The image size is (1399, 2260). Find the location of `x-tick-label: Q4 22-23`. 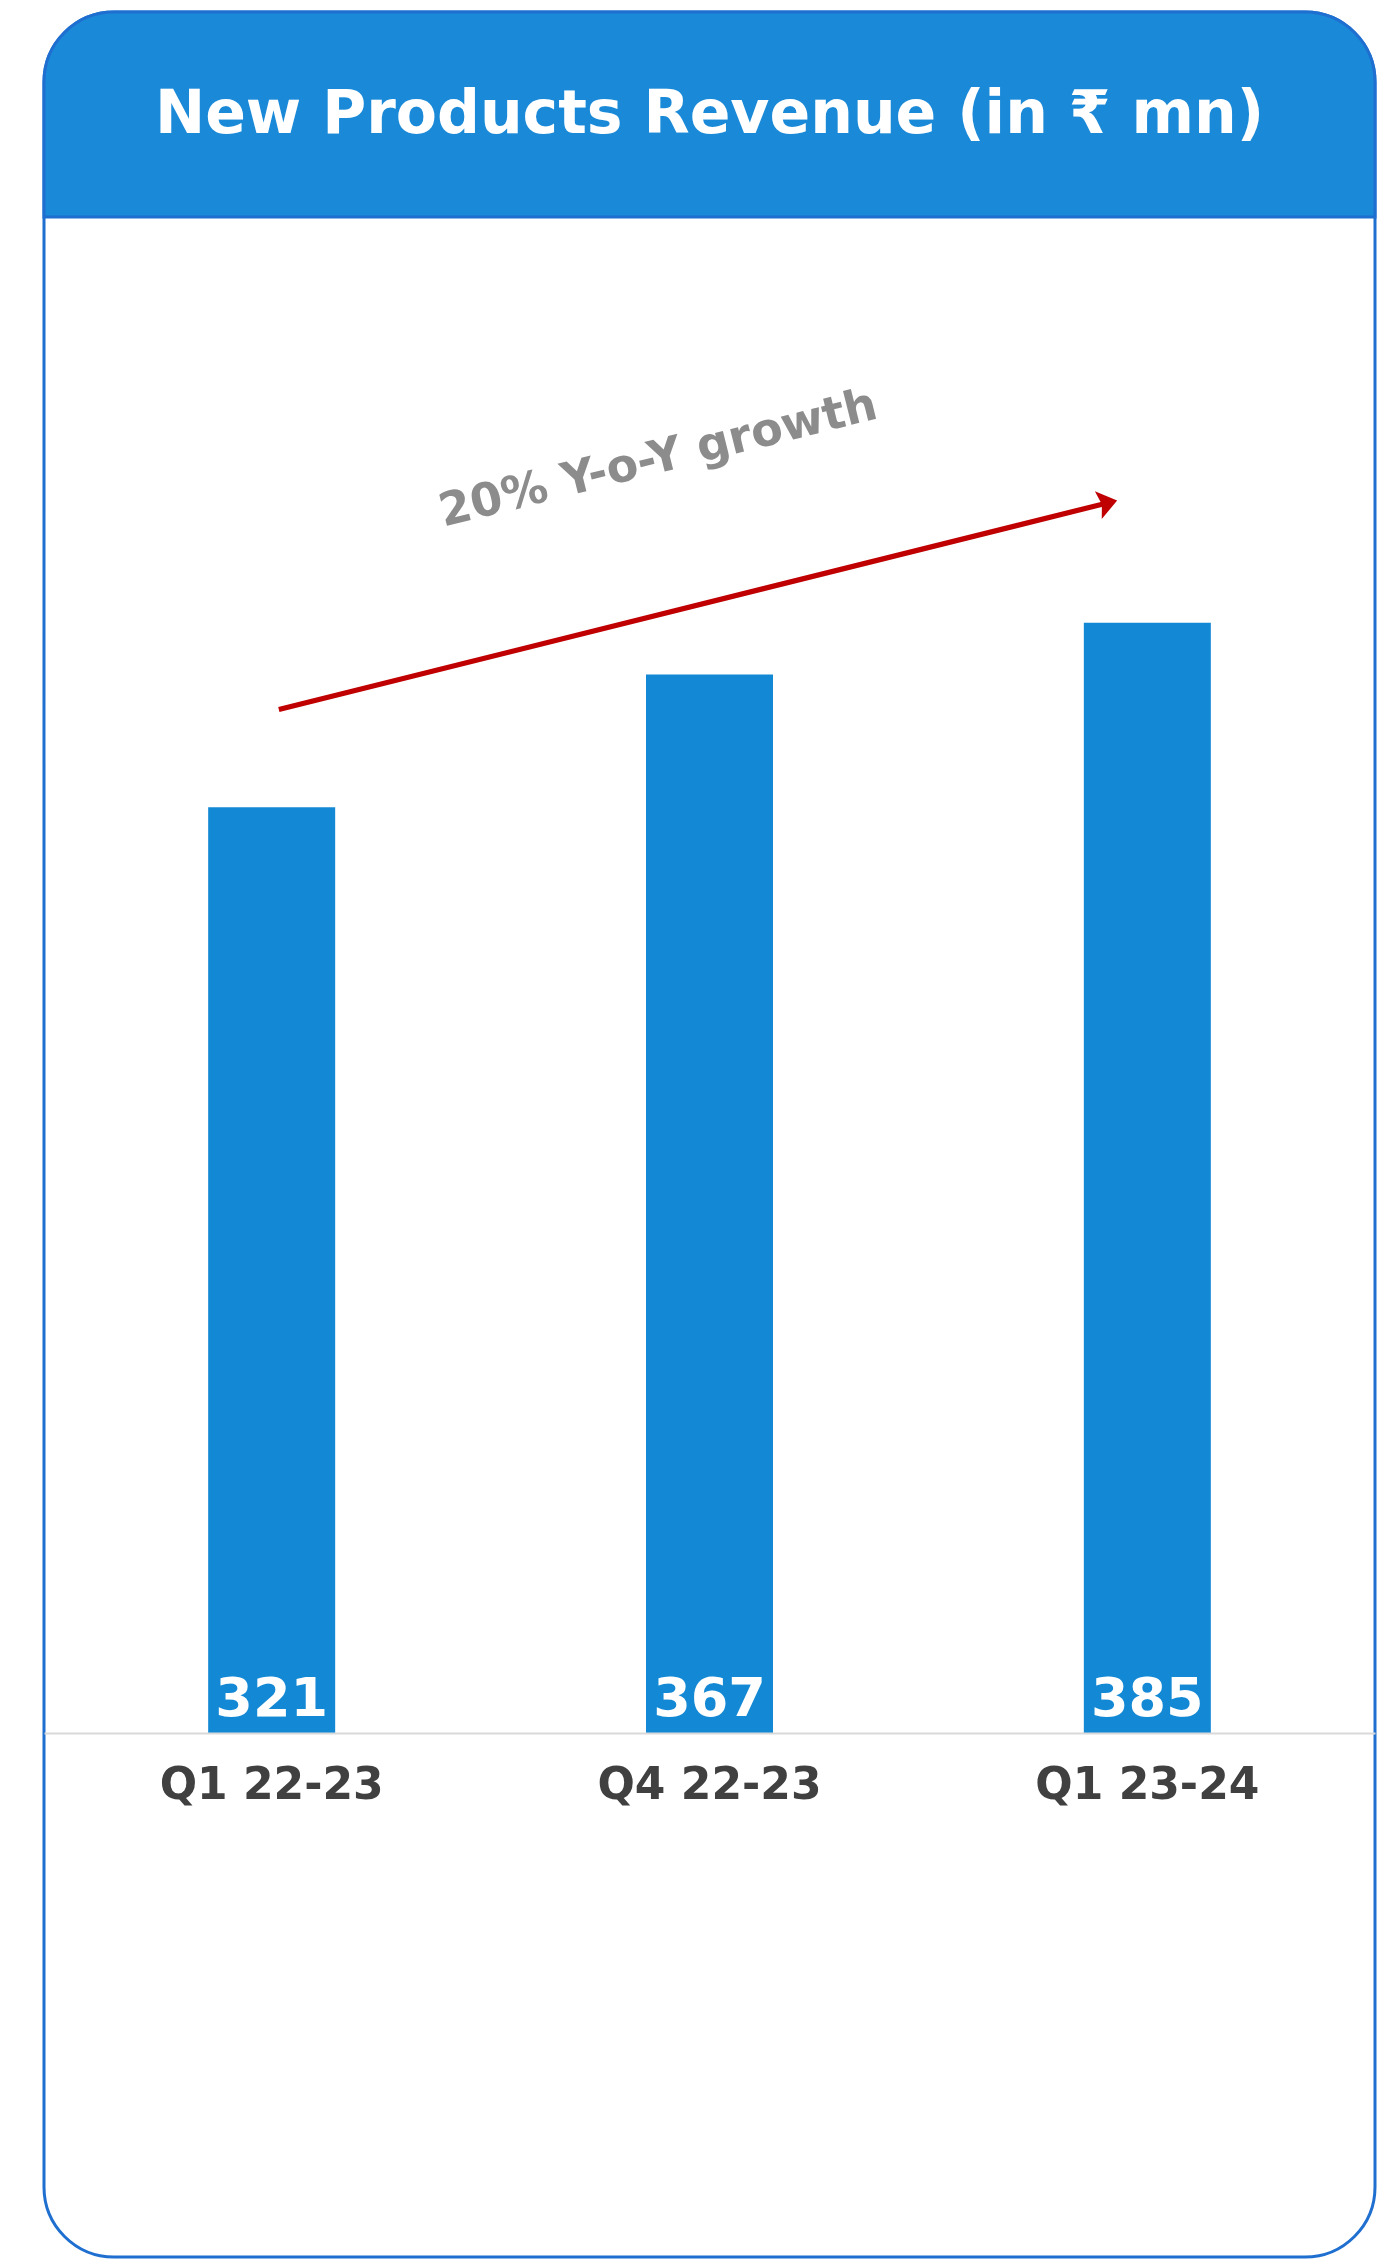

x-tick-label: Q4 22-23 is located at coordinates (709, 1783).